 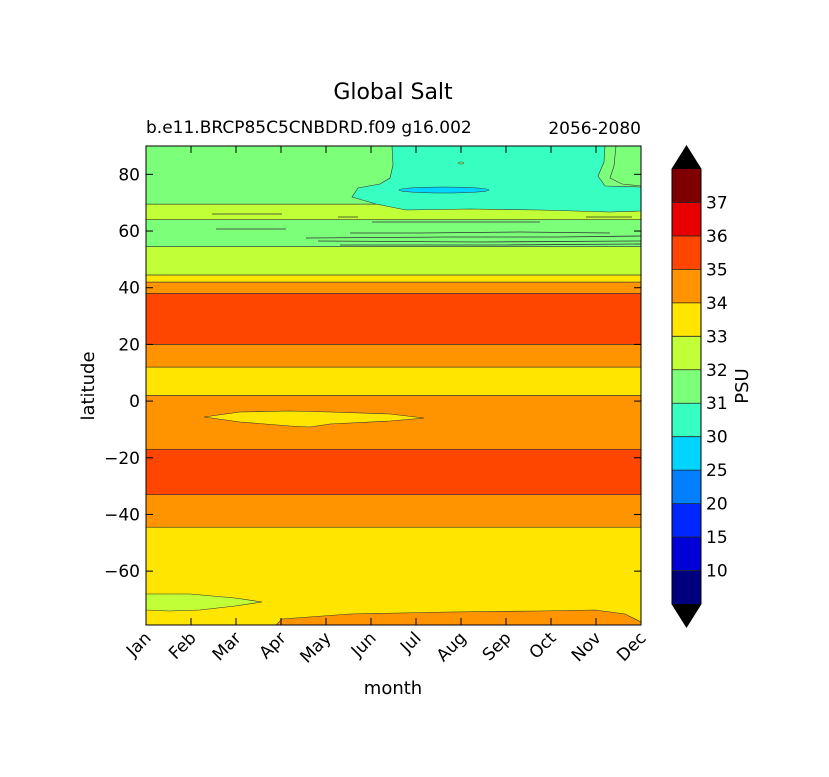 What do you see at coordinates (364, 645) in the screenshot?
I see `x-tick-label: Jun` at bounding box center [364, 645].